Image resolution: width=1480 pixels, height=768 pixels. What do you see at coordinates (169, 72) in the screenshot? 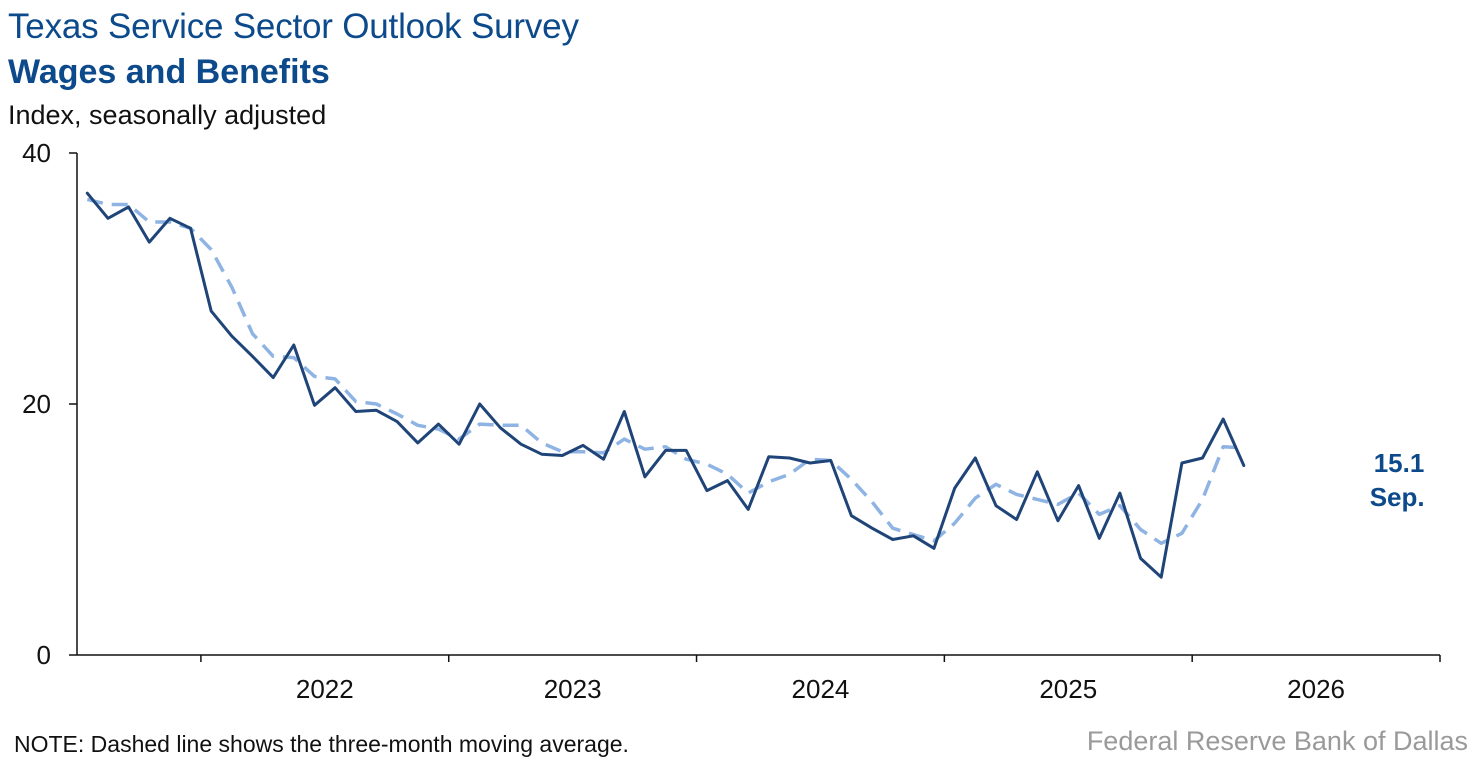
I see `chart-subtitle: Wages and Benefits` at bounding box center [169, 72].